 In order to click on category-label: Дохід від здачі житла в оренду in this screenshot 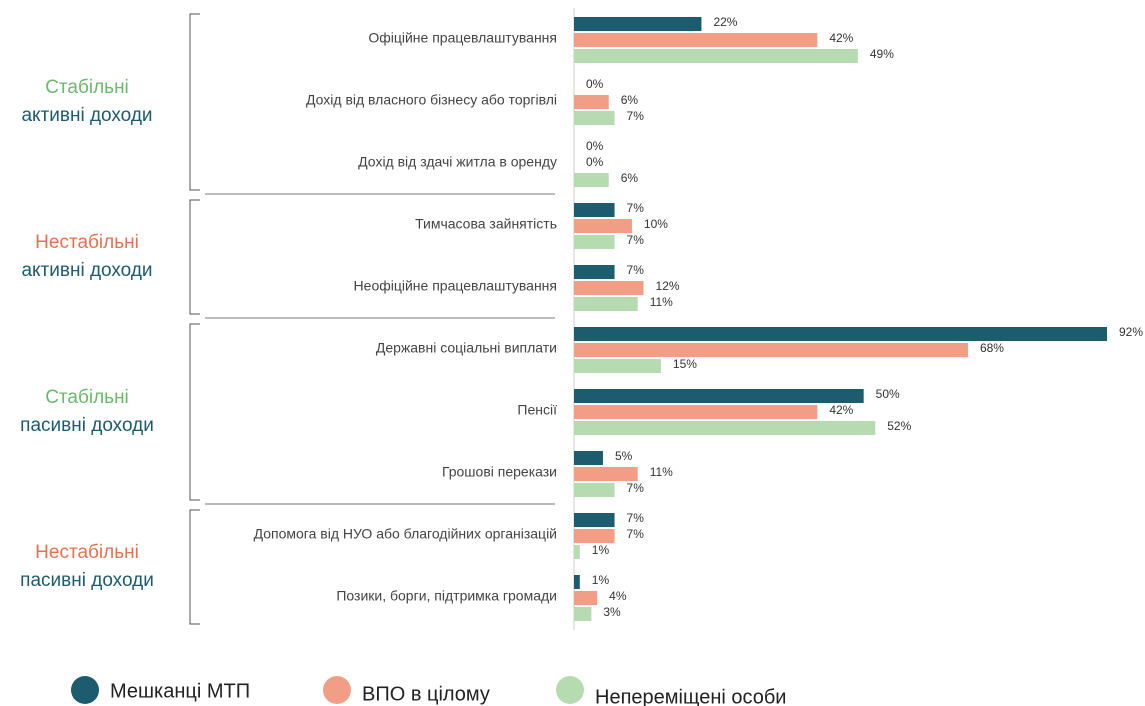, I will do `click(457, 162)`.